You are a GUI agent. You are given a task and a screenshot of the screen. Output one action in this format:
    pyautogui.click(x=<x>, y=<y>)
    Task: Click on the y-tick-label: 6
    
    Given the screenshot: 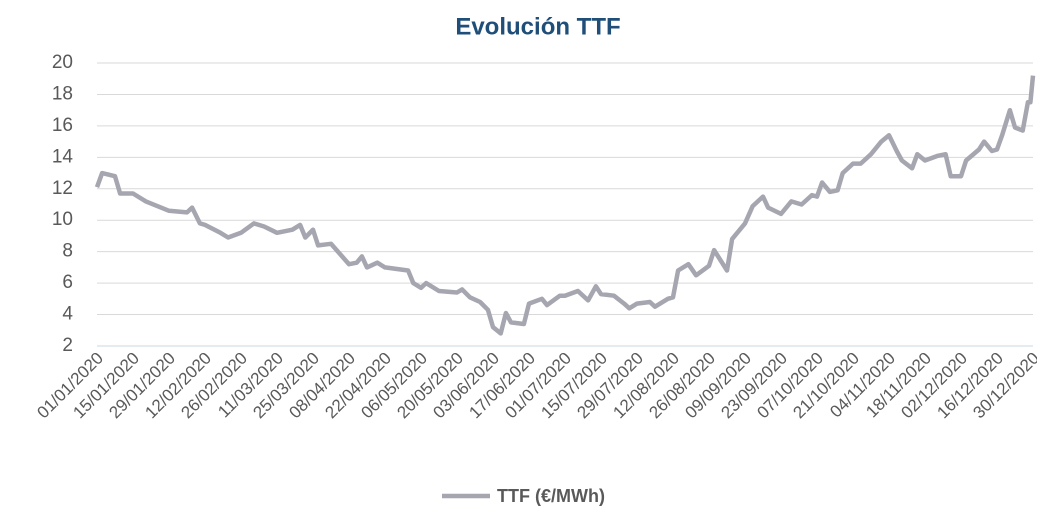 What is the action you would take?
    pyautogui.click(x=67, y=282)
    